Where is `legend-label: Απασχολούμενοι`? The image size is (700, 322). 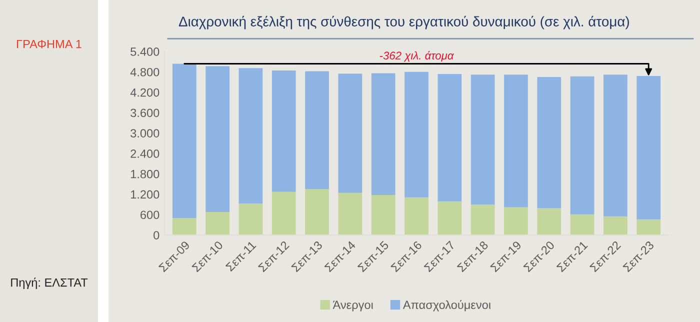
legend-label: Απασχολούμενοι is located at coordinates (446, 306).